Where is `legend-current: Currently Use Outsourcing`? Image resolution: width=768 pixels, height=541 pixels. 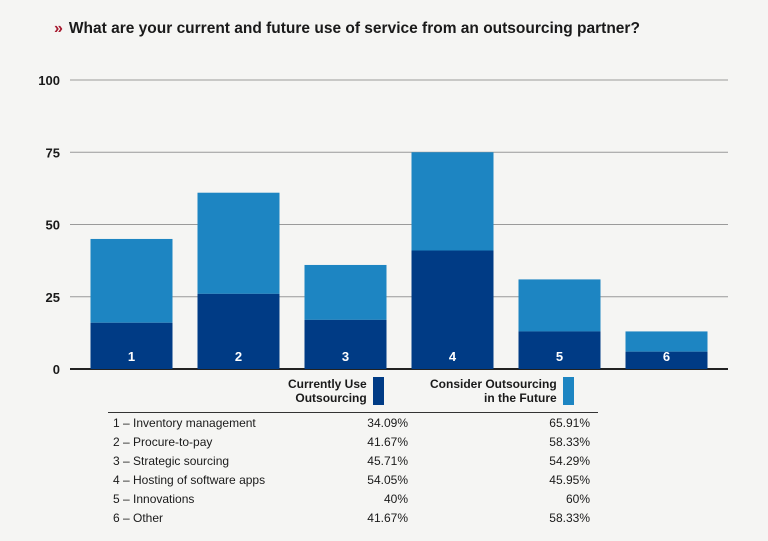
legend-current: Currently Use Outsourcing is located at coordinates (336, 391).